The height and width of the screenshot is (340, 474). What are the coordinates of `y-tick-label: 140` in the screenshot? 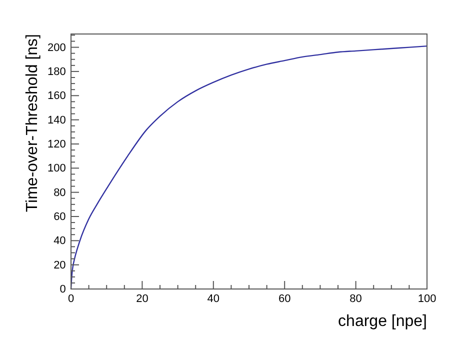 It's located at (56, 120).